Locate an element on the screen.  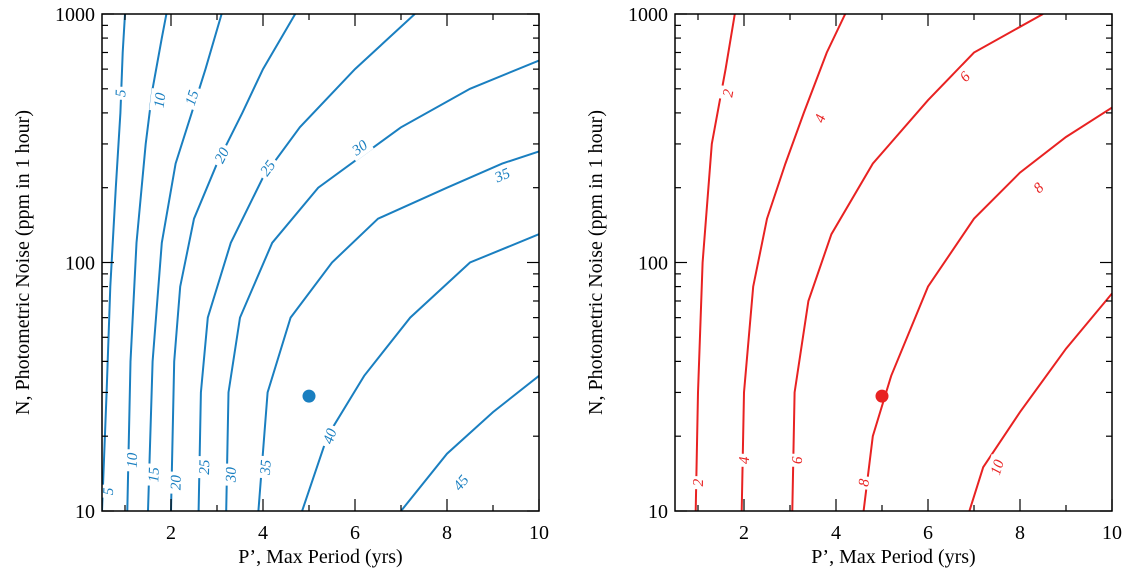
svg-text: 40 is located at coordinates (331, 436).